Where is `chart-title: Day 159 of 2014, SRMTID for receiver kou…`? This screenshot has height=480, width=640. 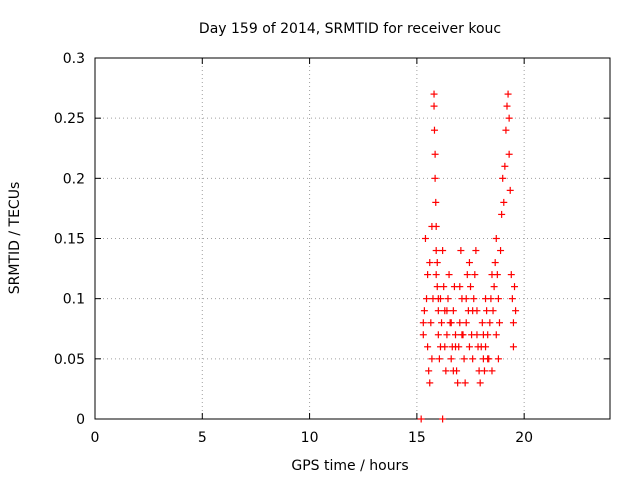 chart-title: Day 159 of 2014, SRMTID for receiver kou… is located at coordinates (350, 29).